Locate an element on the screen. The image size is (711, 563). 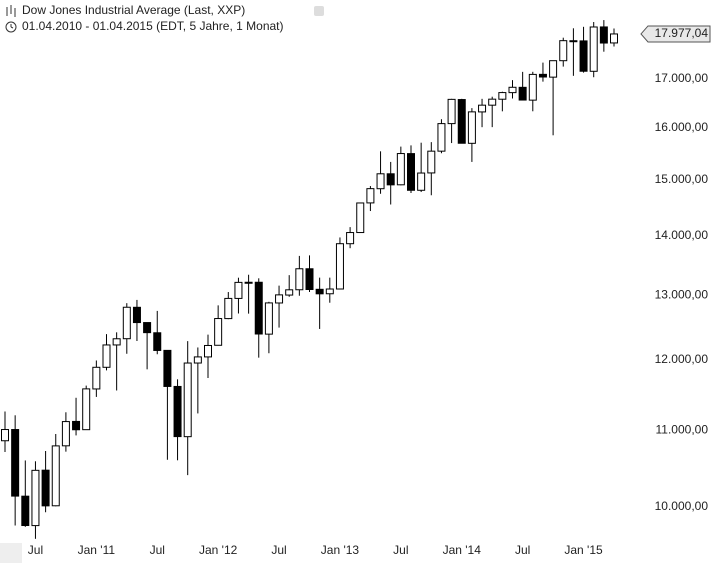
corner-icon is located at coordinates (11, 553).